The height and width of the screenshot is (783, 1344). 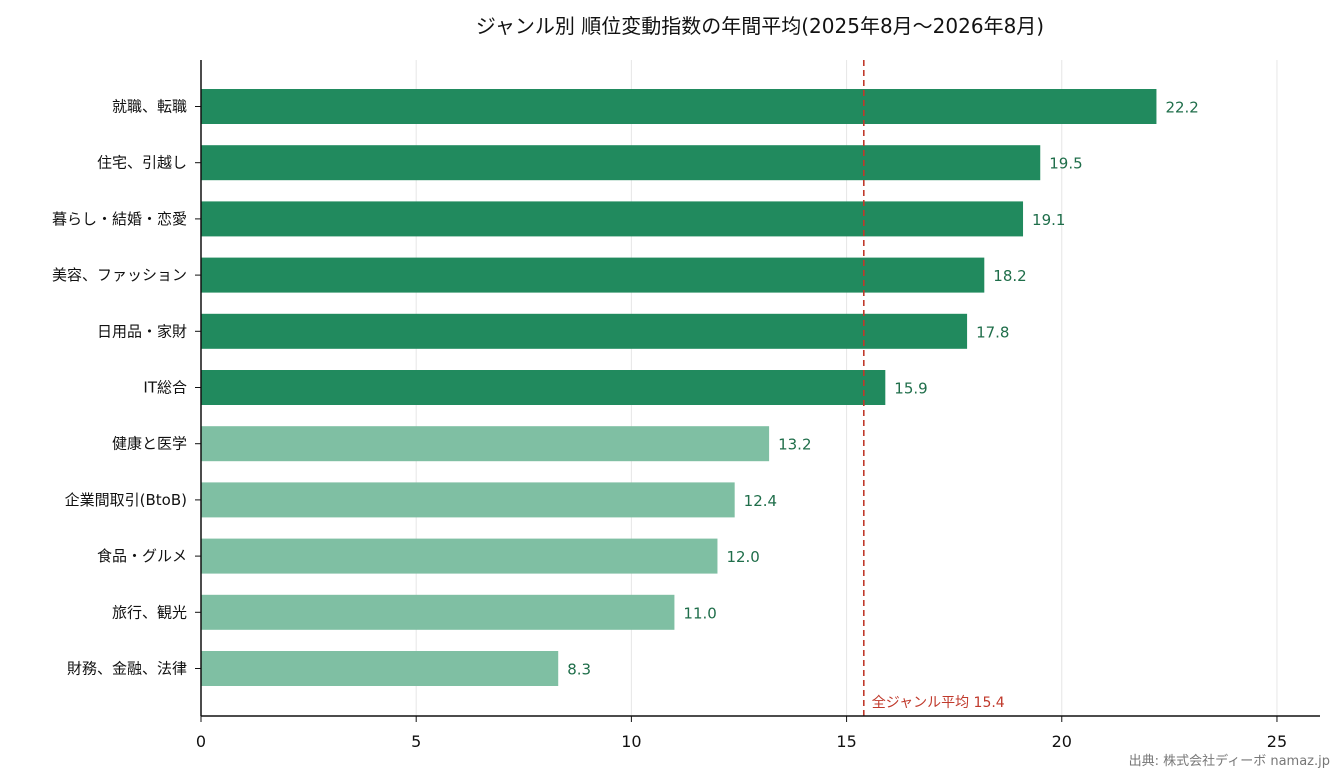 What do you see at coordinates (149, 612) in the screenshot?
I see `category-label: 旅行、観光` at bounding box center [149, 612].